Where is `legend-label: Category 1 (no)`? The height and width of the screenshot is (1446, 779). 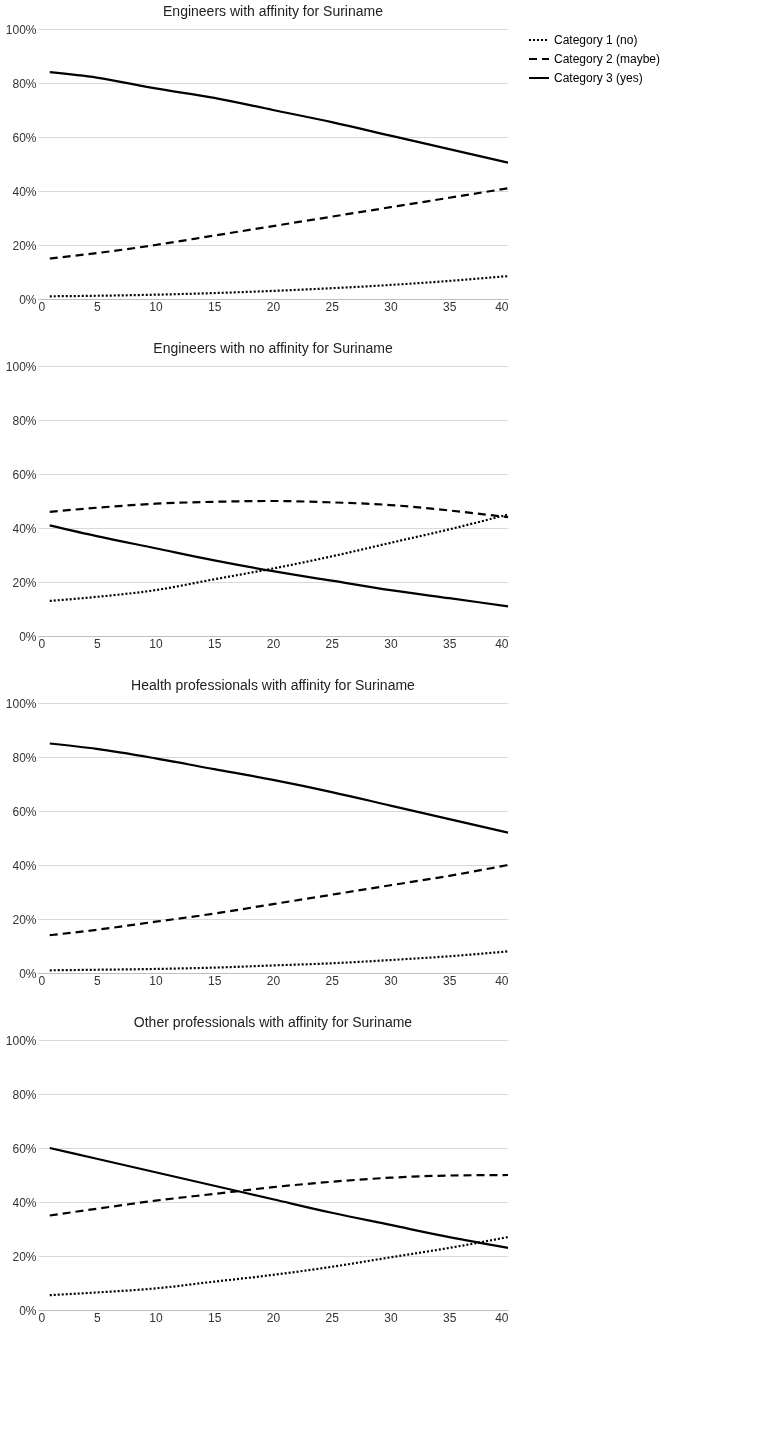
legend-label: Category 1 (no) is located at coordinates (596, 40).